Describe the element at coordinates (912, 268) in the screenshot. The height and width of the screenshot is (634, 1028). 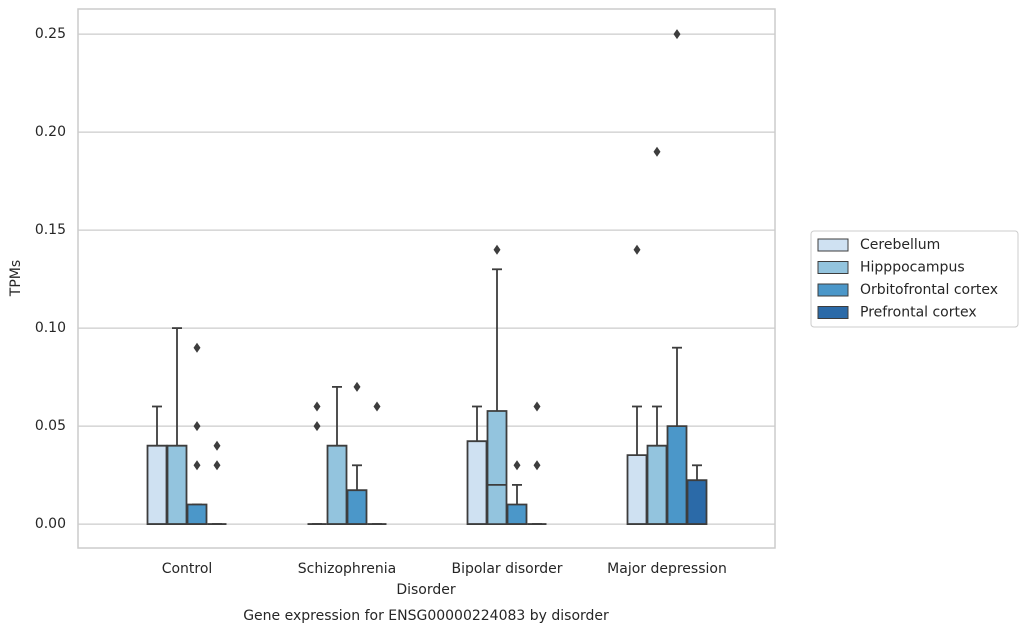
I see `legend-label: Hipppocampus` at that location.